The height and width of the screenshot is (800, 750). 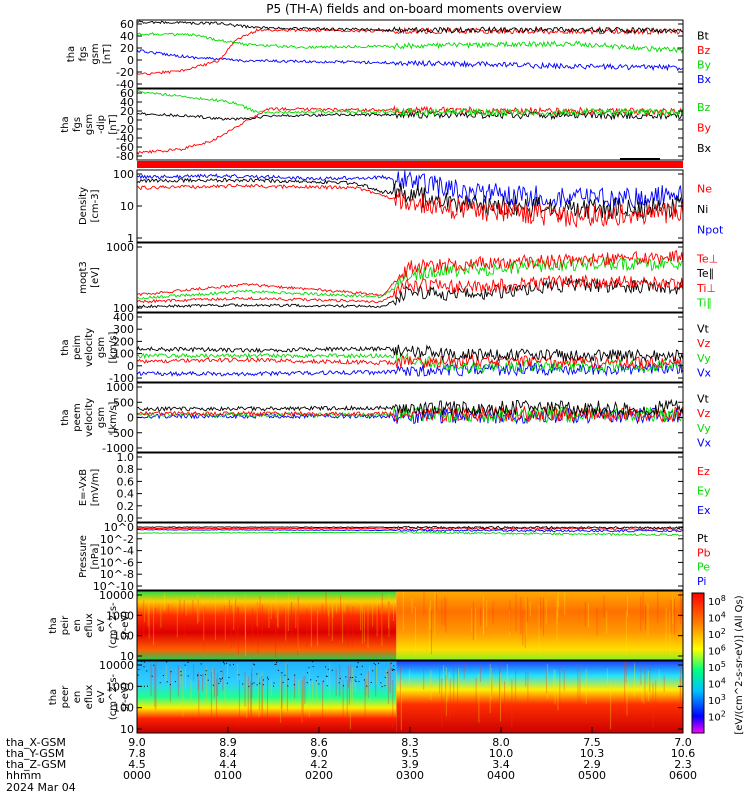 I want to click on legend-Ti∥: Ti∥, so click(x=704, y=303).